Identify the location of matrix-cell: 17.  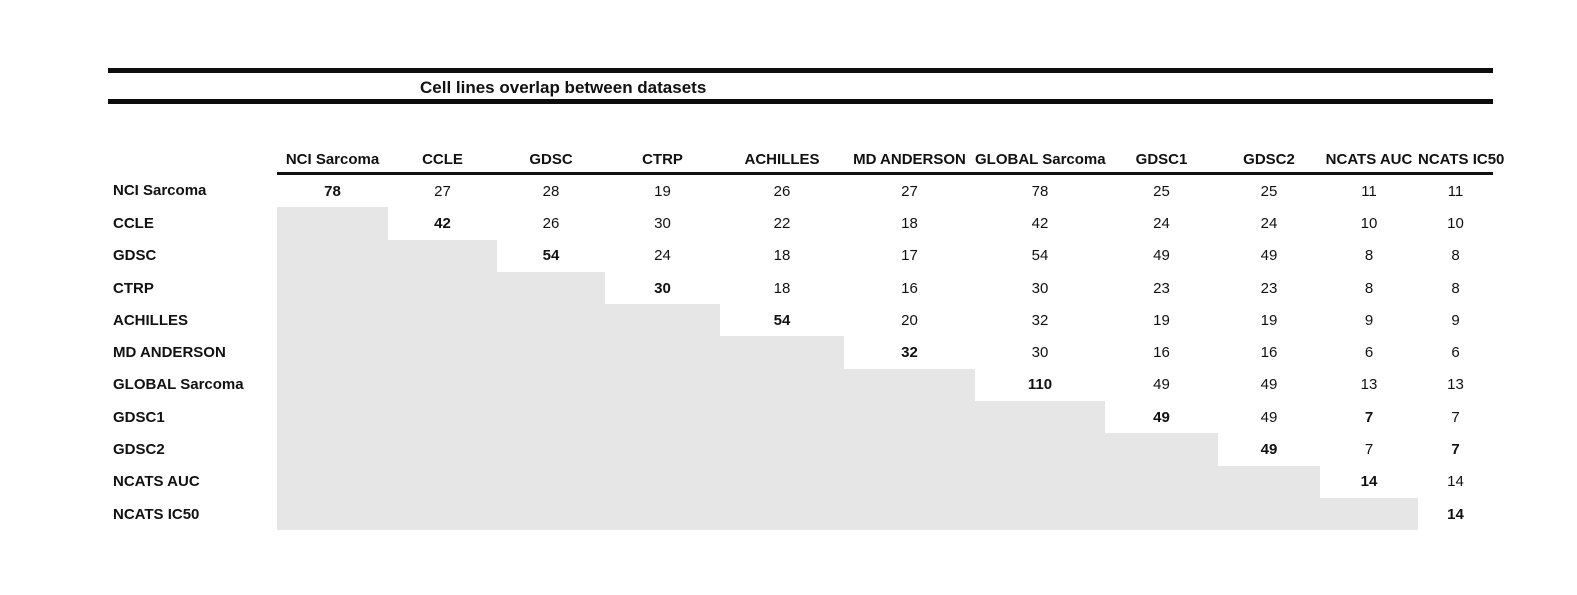
(909, 256).